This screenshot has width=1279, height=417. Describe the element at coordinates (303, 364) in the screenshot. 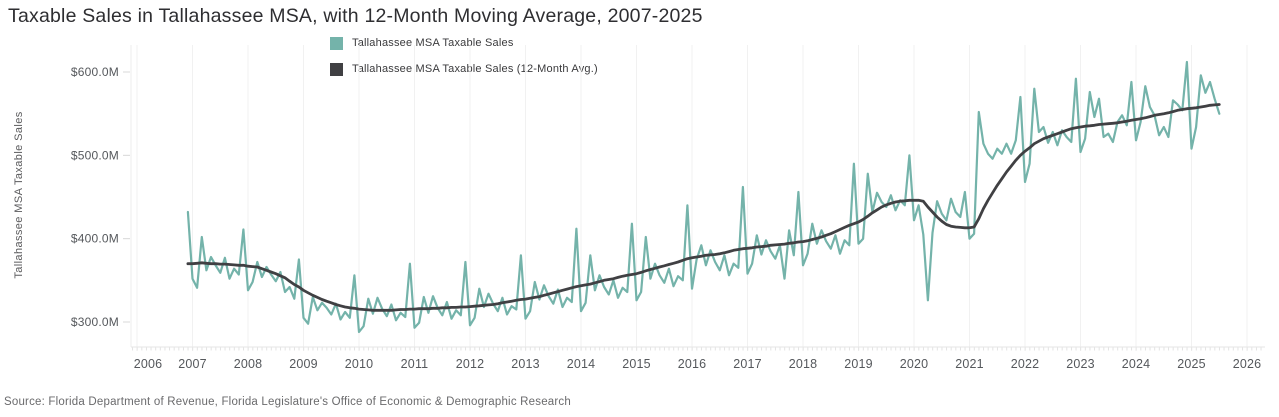

I see `x-tick-label: 2009` at that location.